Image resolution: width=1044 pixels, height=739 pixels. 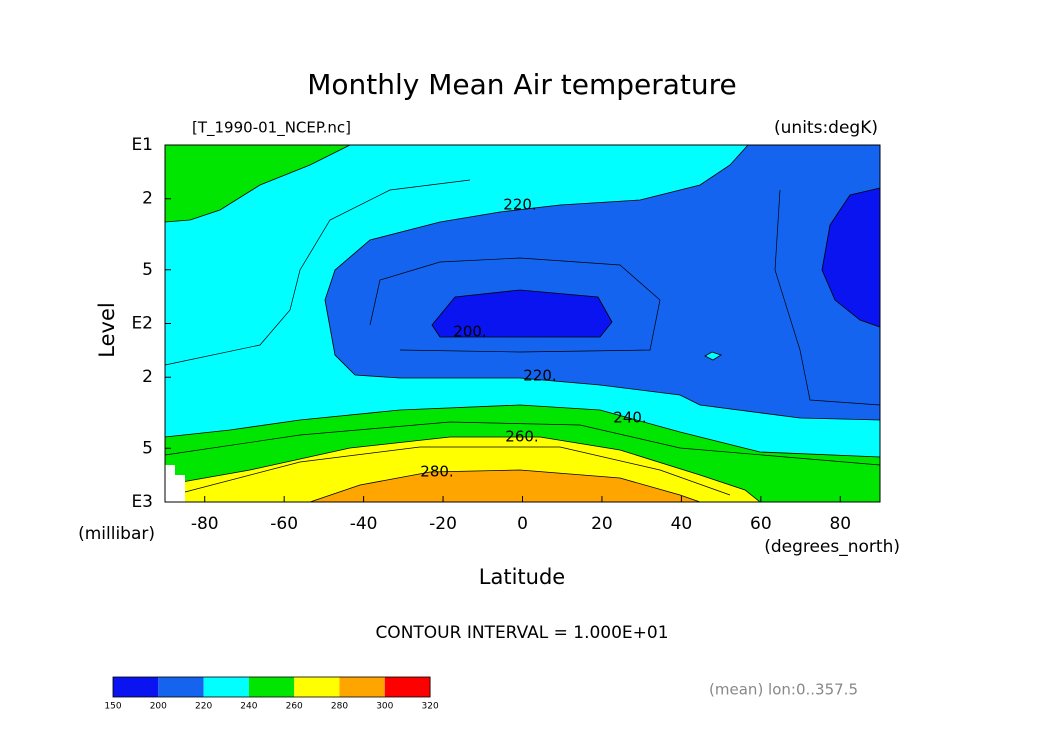 What do you see at coordinates (142, 145) in the screenshot?
I see `y-tick-label: E1` at bounding box center [142, 145].